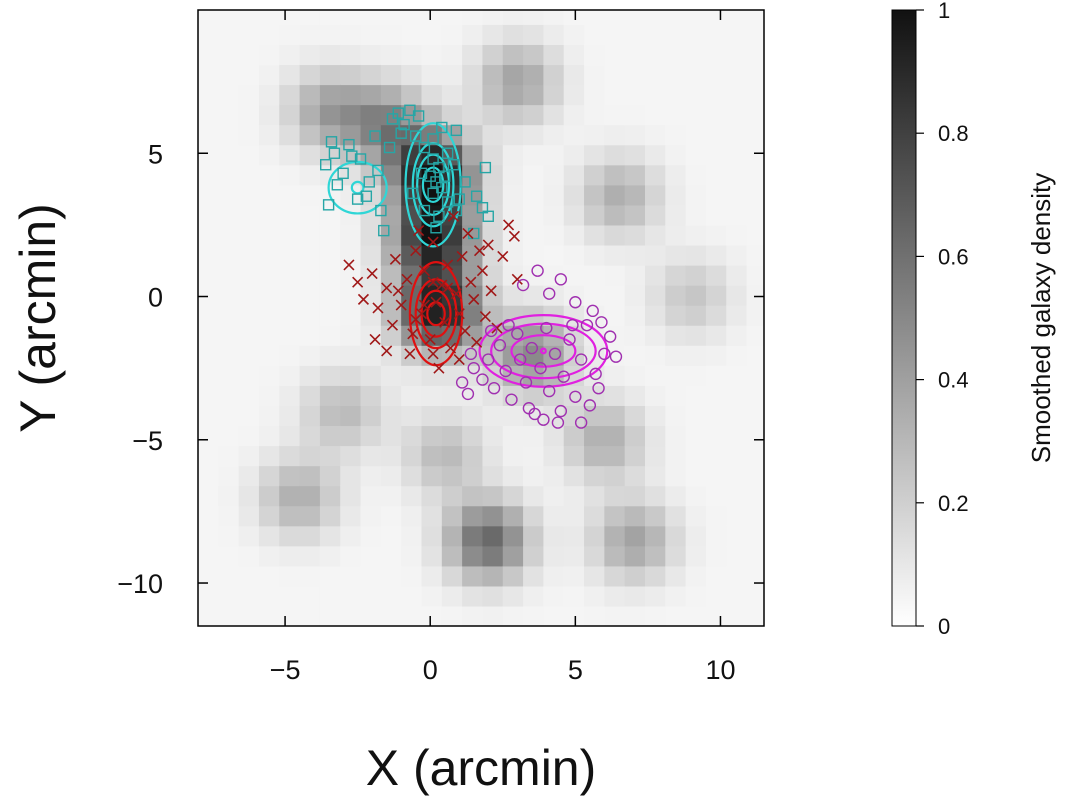 This screenshot has height=800, width=1067. Describe the element at coordinates (720, 670) in the screenshot. I see `x-tick-label: 10` at that location.